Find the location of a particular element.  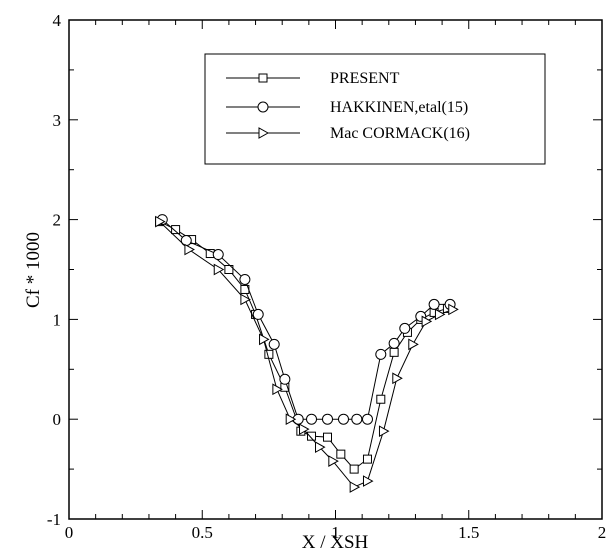

x-axis-title: X / XSH is located at coordinates (335, 542).